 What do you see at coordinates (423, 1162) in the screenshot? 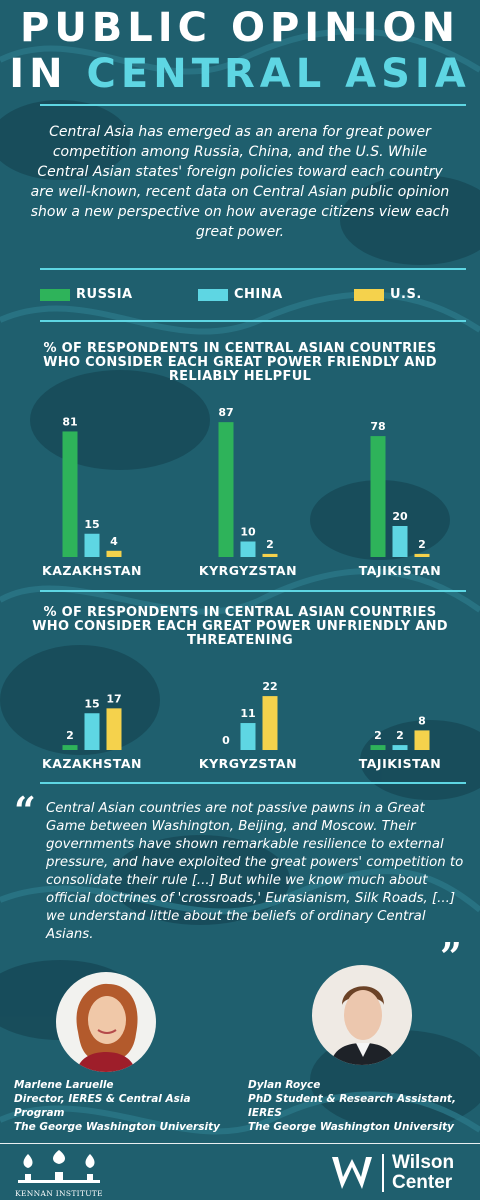
I see `wilson-word: Wilson` at bounding box center [423, 1162].